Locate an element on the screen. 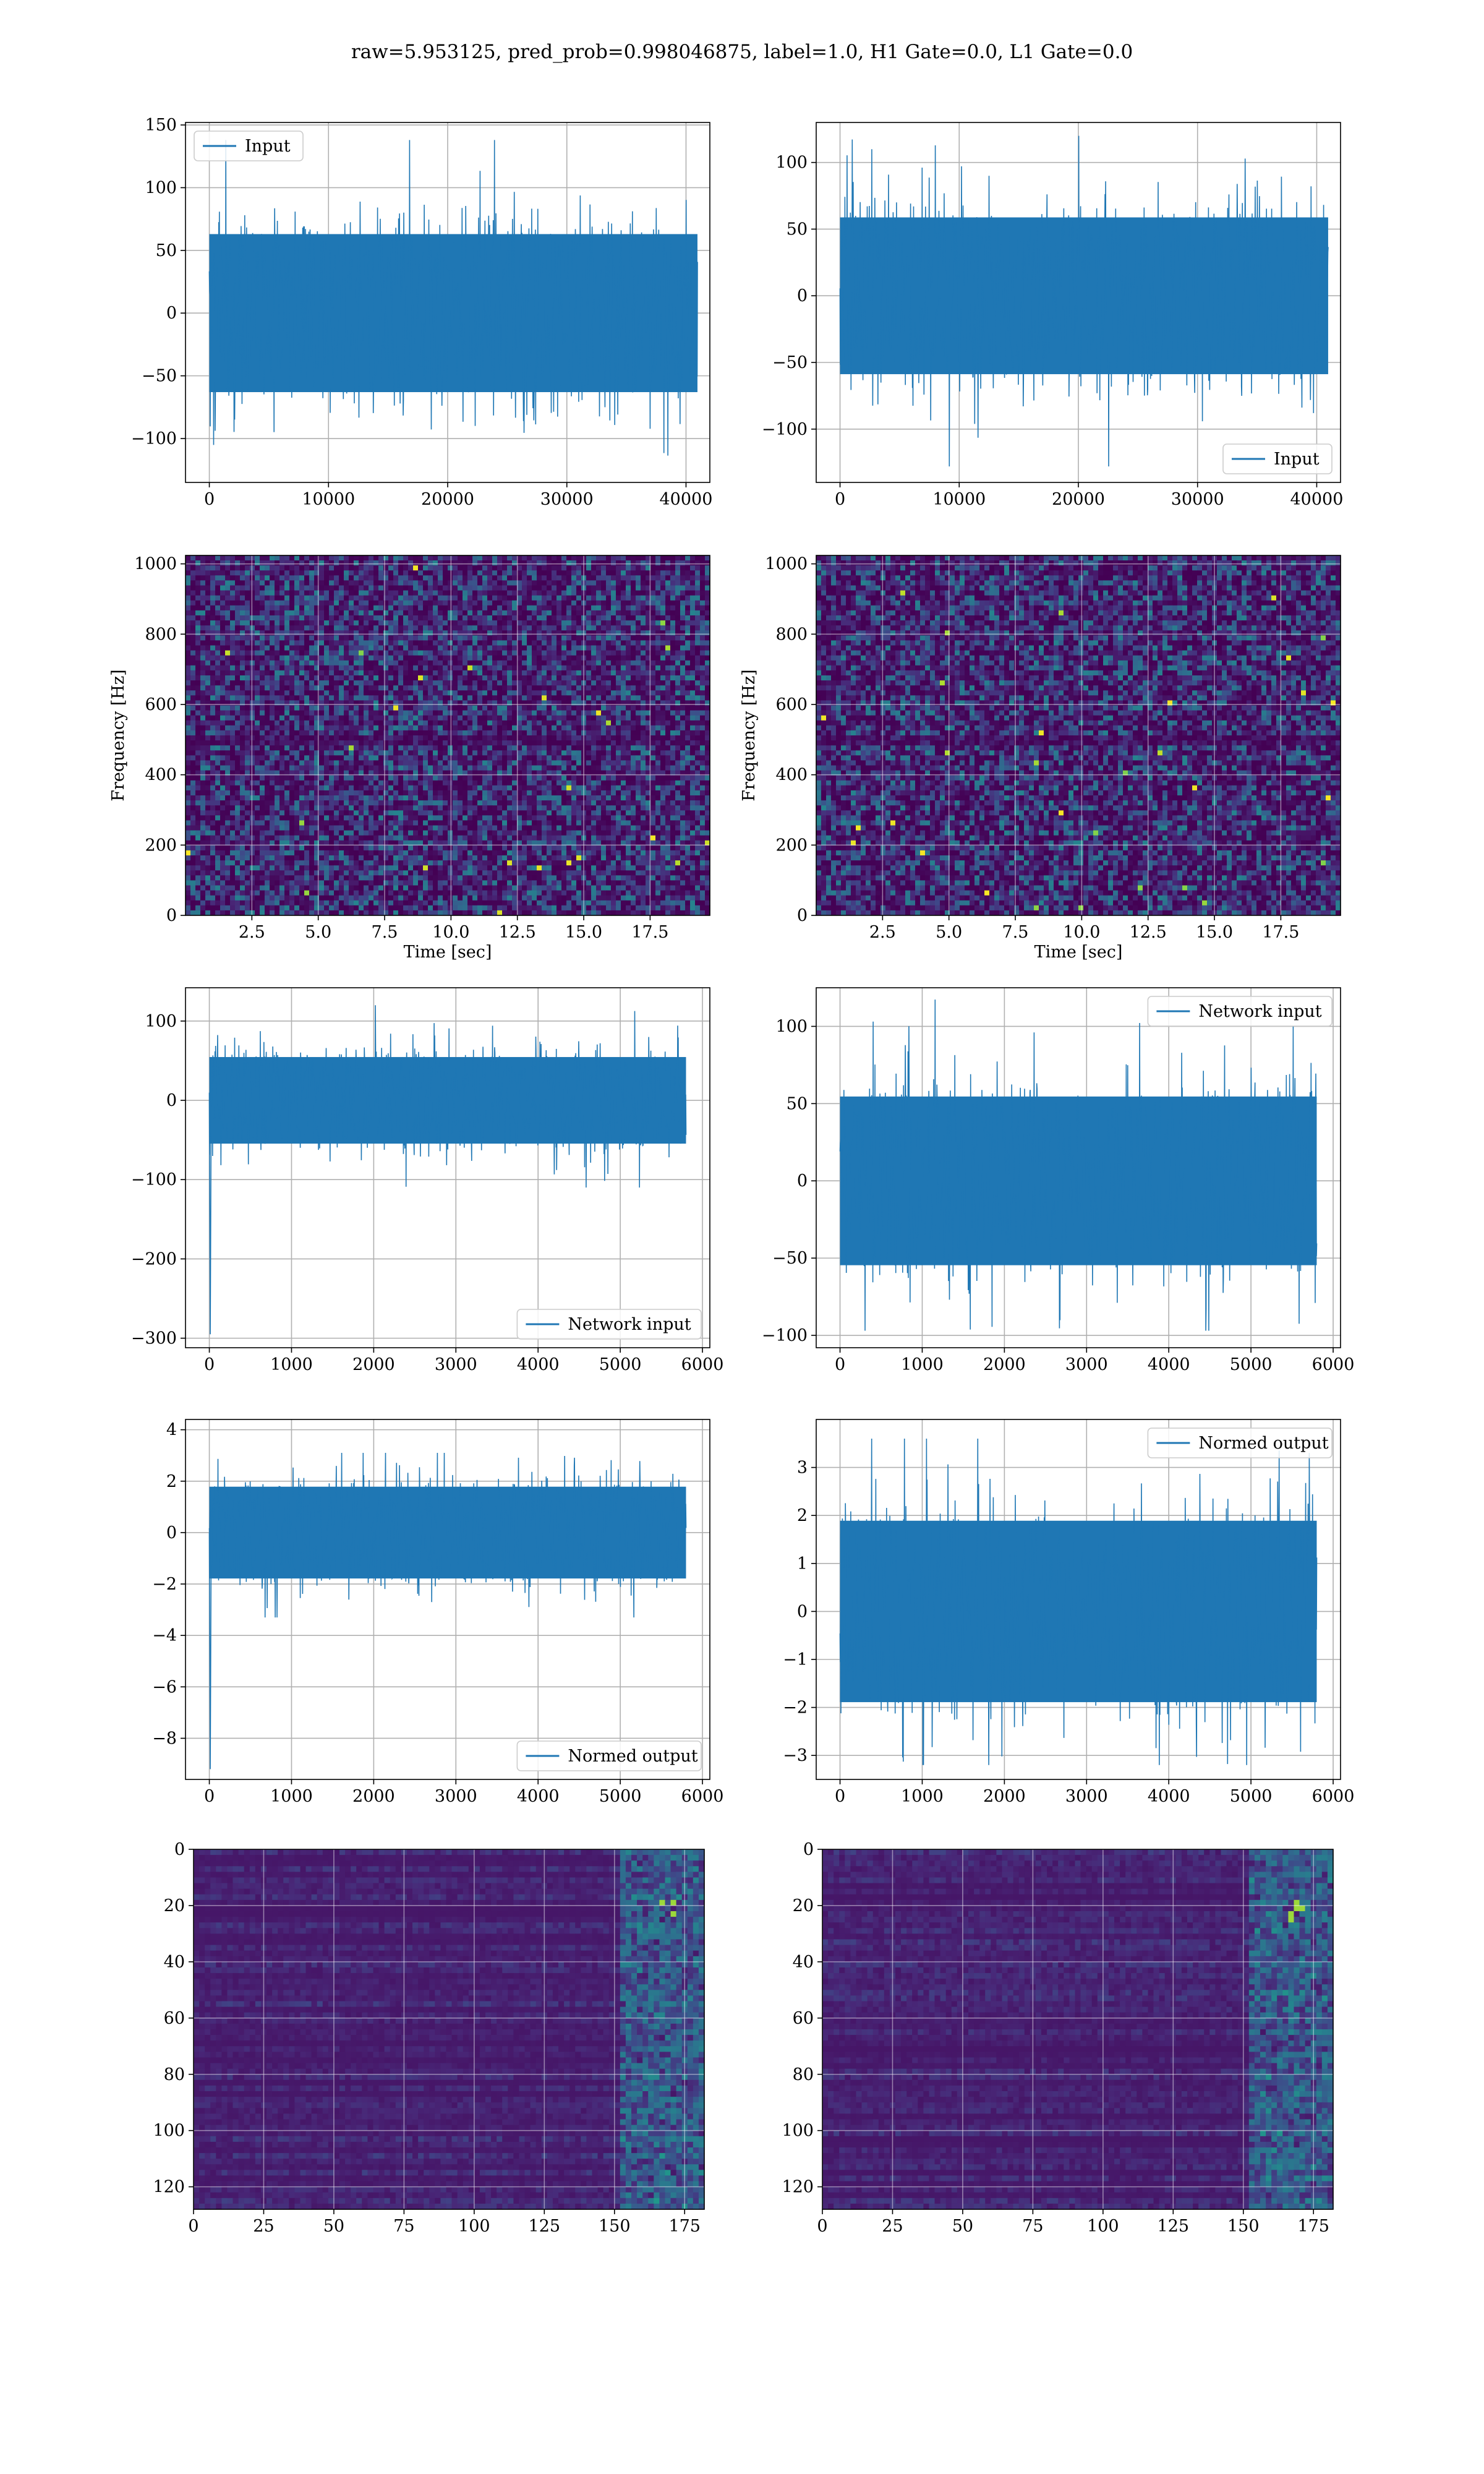 The width and height of the screenshot is (1484, 2474). y-tick-label-3: 0 is located at coordinates (171, 1100).